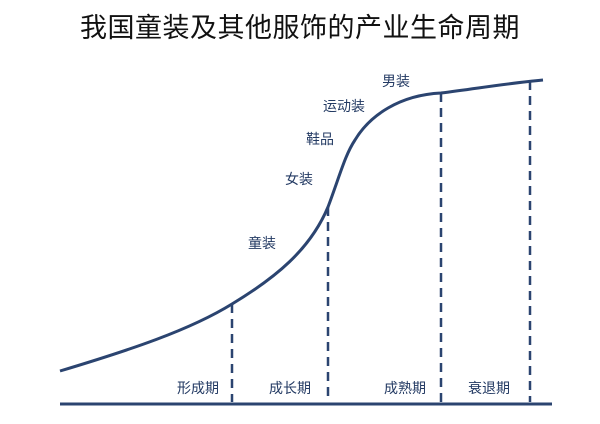 Image resolution: width=600 pixels, height=424 pixels. I want to click on diagram-title: 我国童装及其他服饰的产业生命周期, so click(300, 28).